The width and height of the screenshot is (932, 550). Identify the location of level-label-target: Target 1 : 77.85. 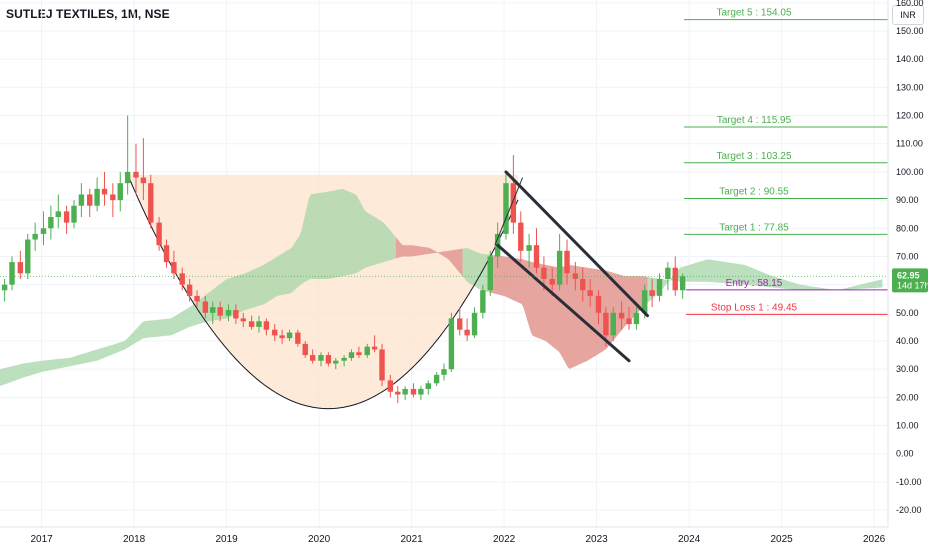
(754, 227).